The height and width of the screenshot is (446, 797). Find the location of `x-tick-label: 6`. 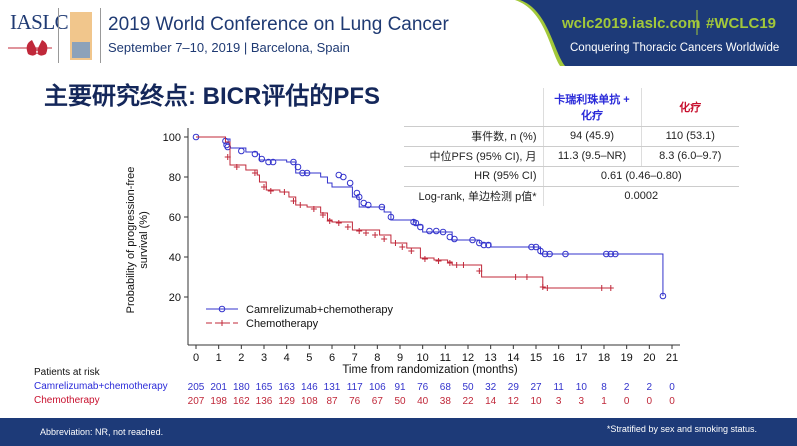

x-tick-label: 6 is located at coordinates (332, 358).